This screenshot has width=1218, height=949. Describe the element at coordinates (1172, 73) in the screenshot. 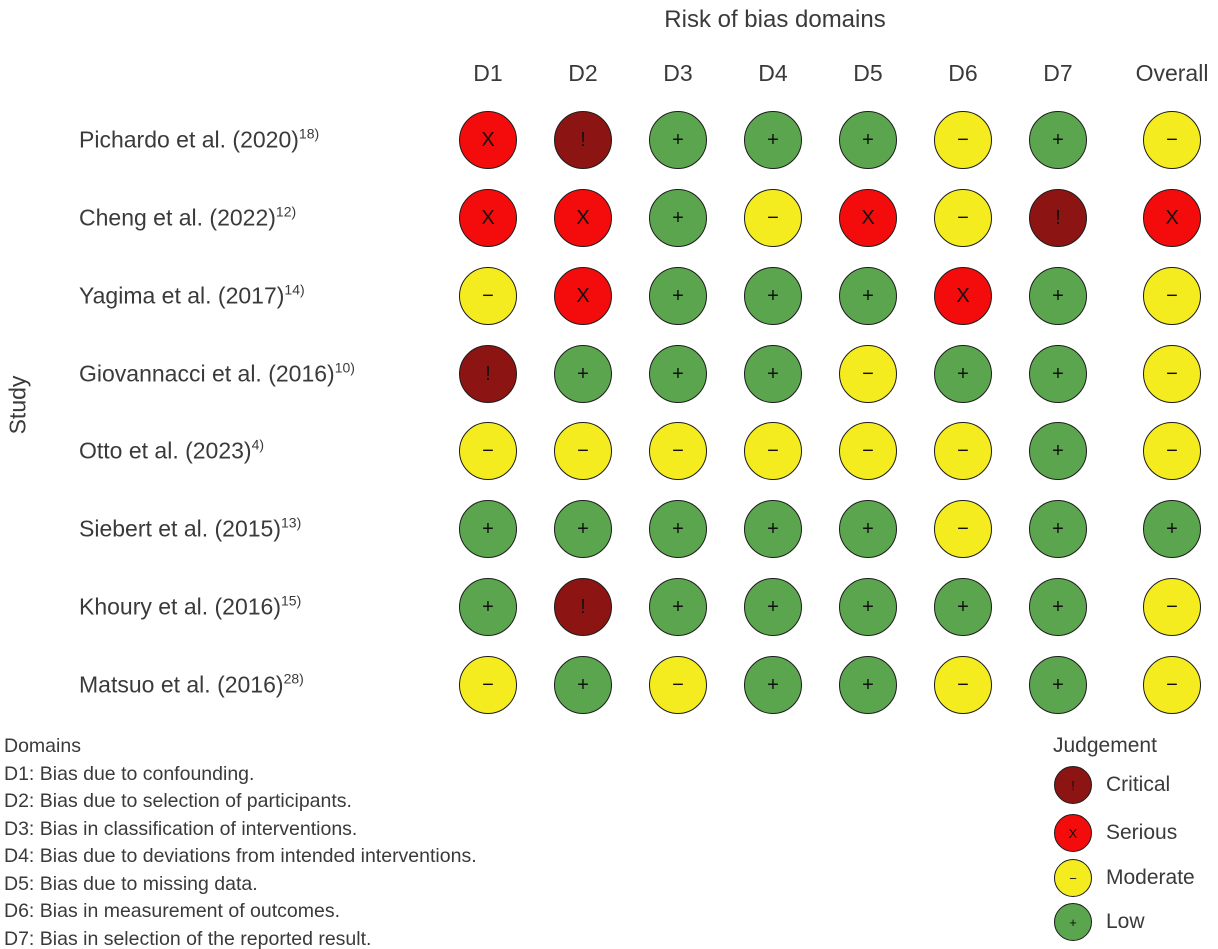

I see `column-header-overall: Overall` at that location.